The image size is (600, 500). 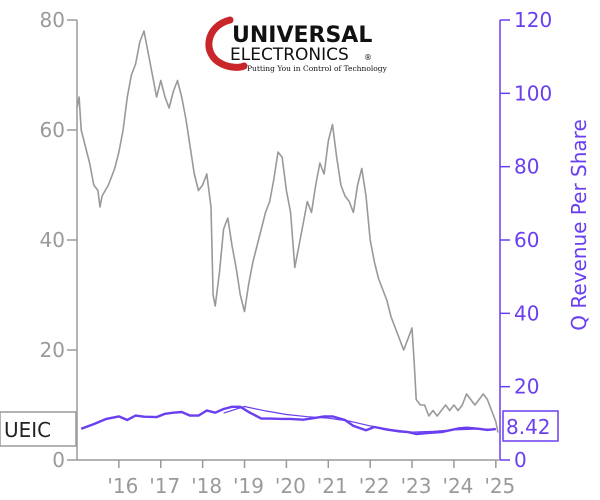 I want to click on left-tick-label: 80, so click(x=52, y=20).